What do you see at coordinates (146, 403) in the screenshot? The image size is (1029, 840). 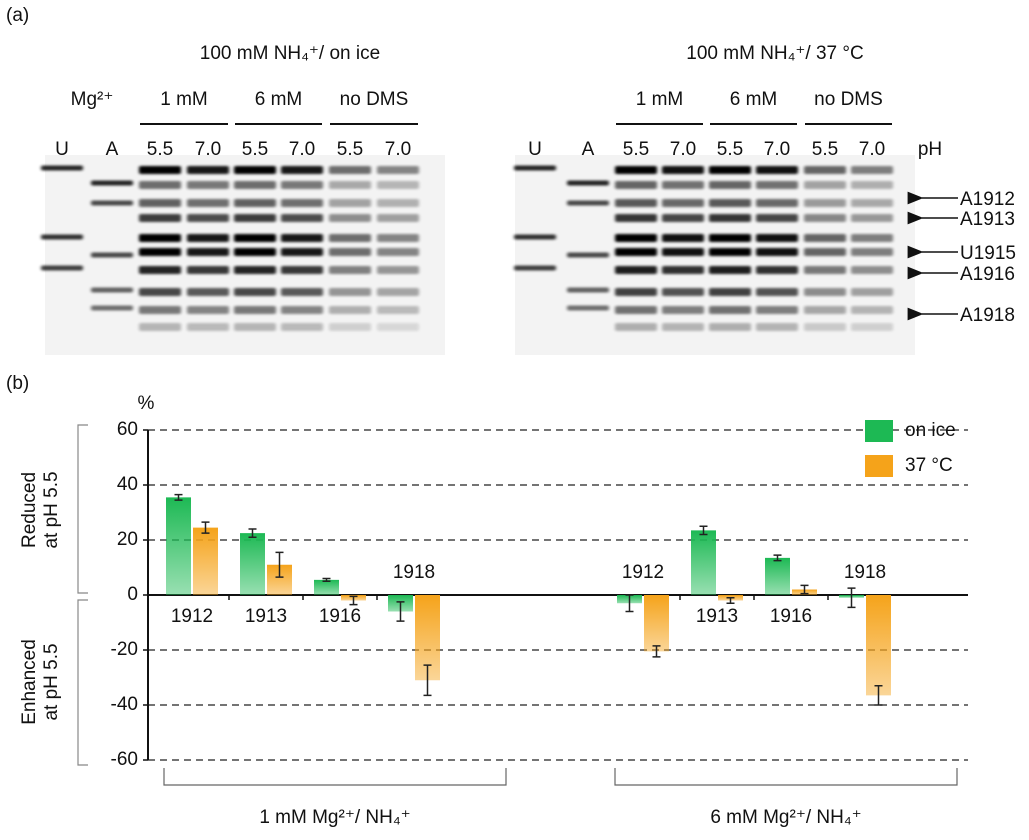 I see `y-unit: %` at bounding box center [146, 403].